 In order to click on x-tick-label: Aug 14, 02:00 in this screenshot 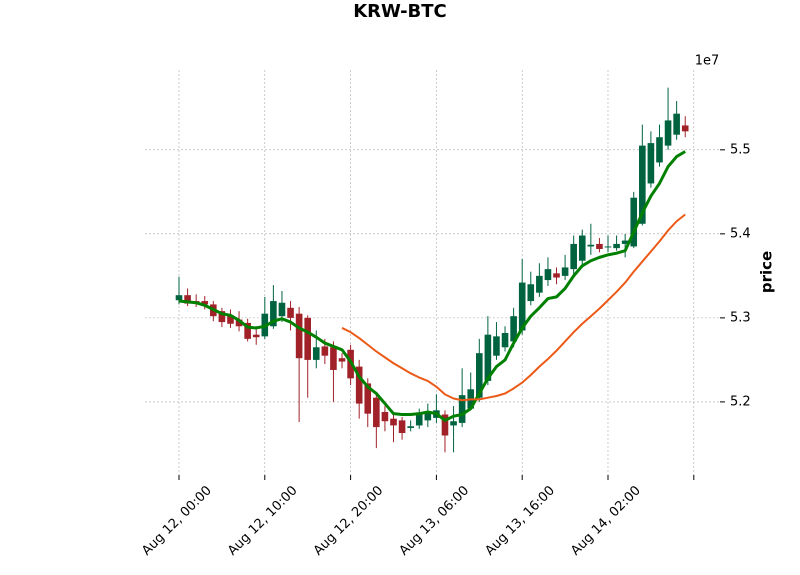, I will do `click(606, 521)`.